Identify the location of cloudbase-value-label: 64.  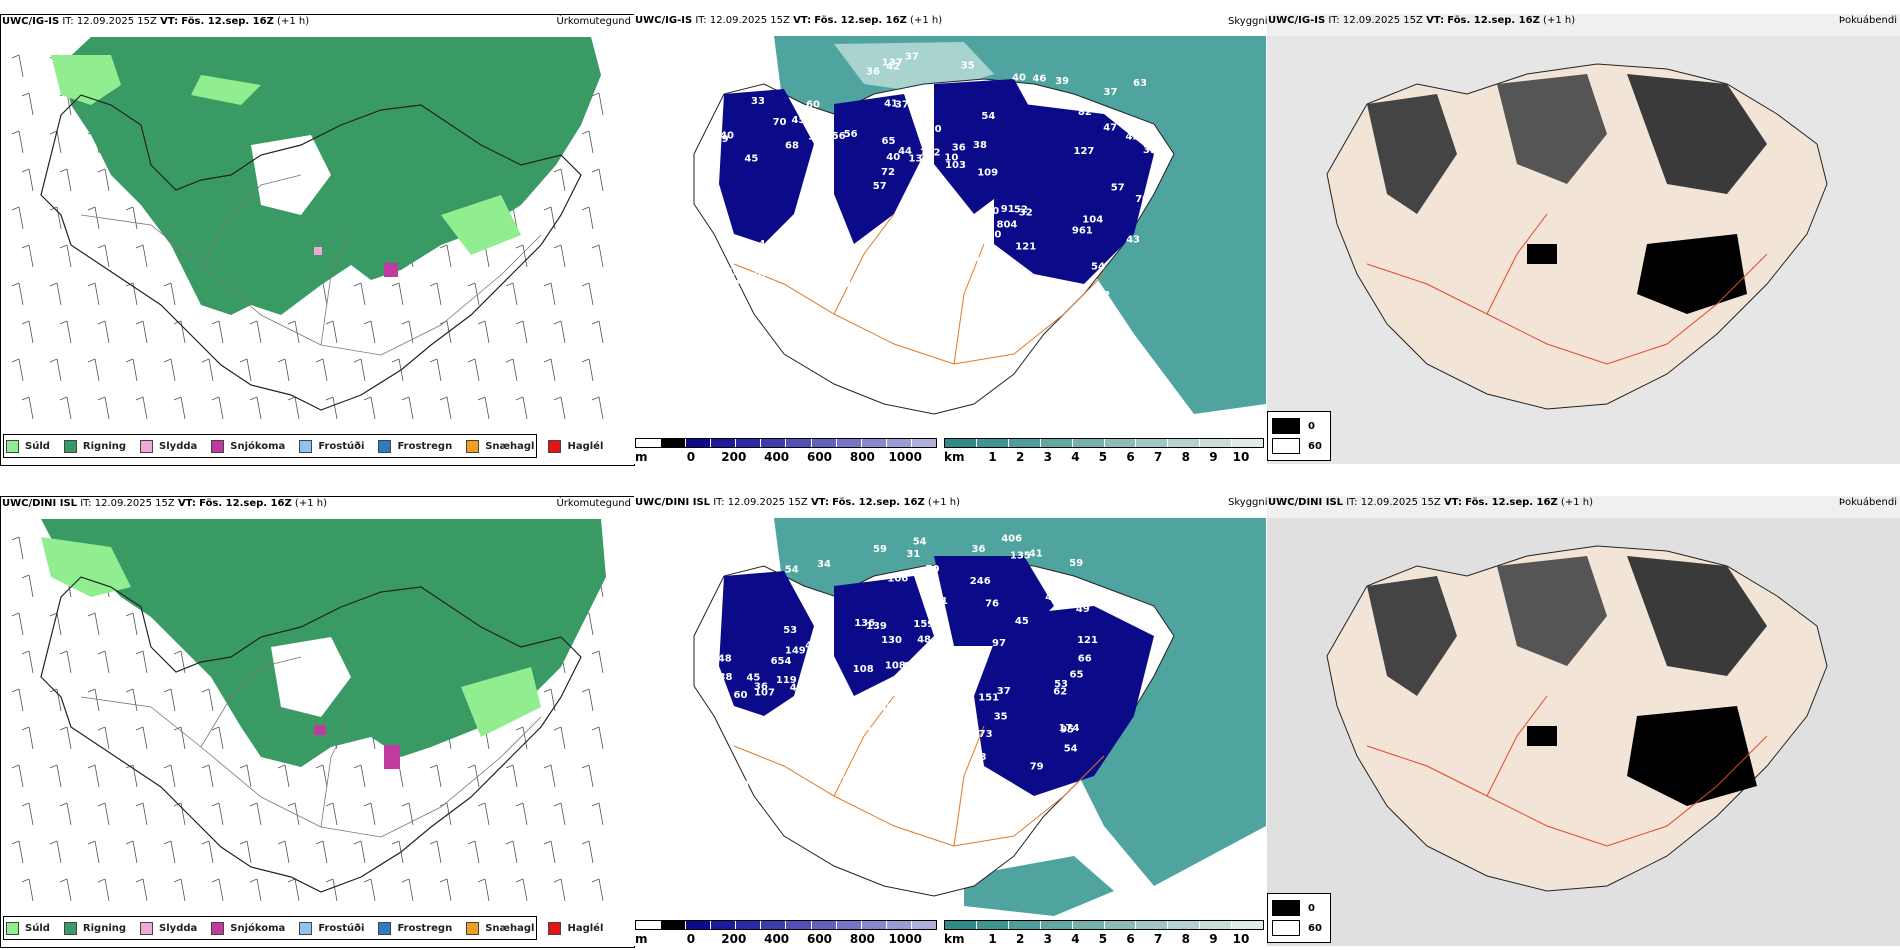
(983, 269).